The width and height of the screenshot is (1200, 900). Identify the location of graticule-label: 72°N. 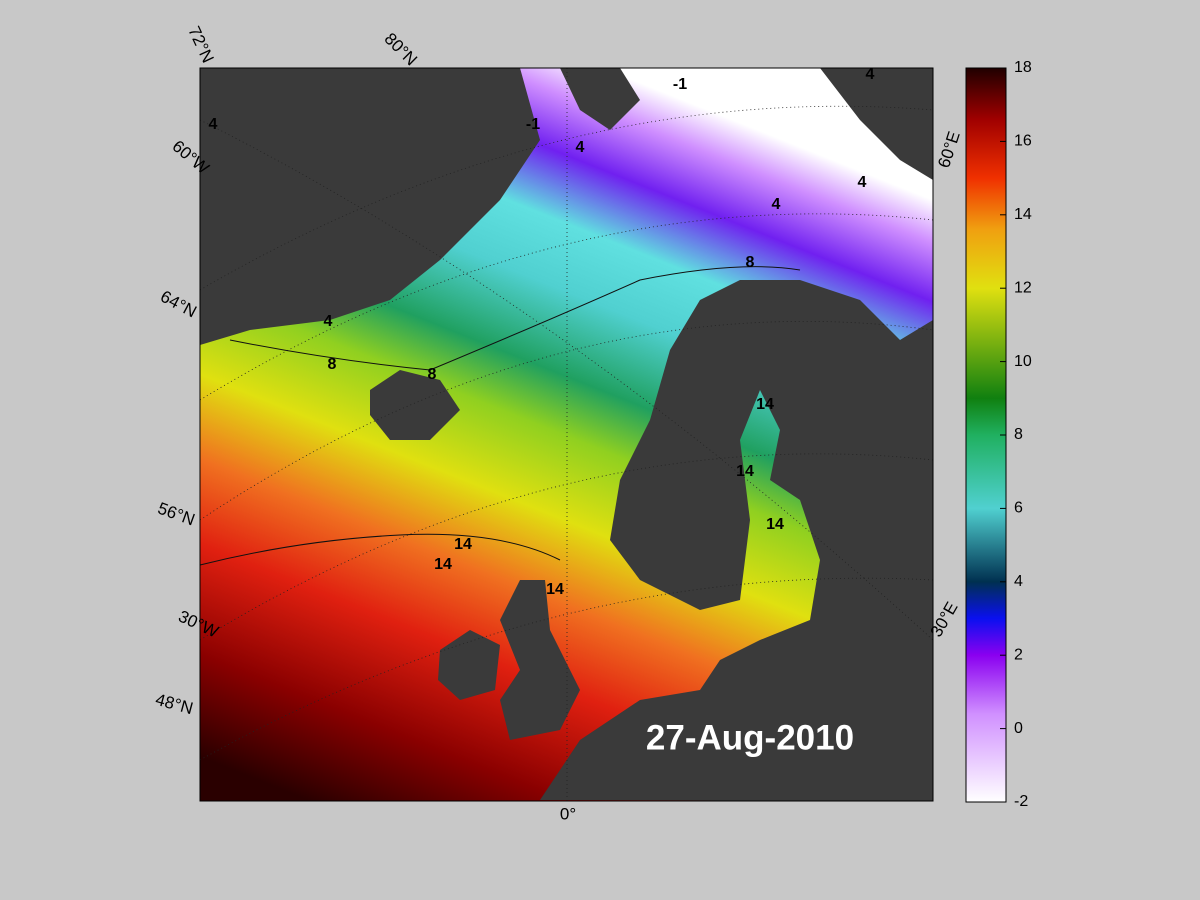
(200, 44).